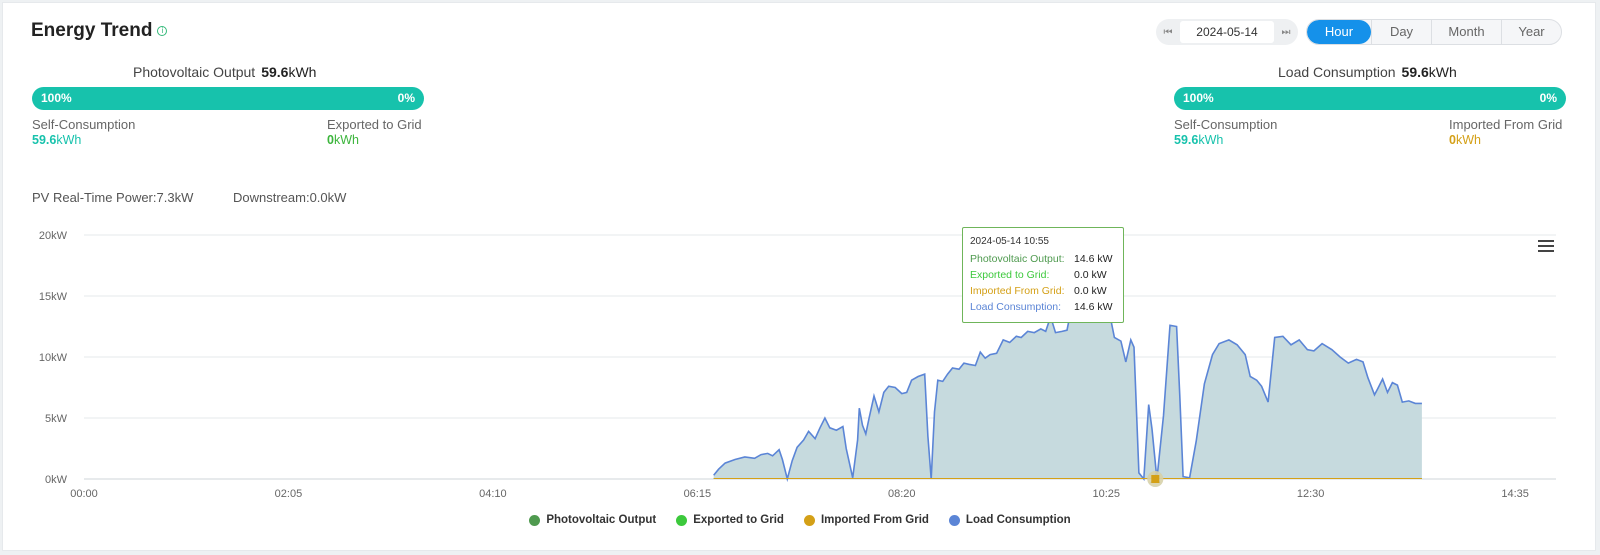 The height and width of the screenshot is (555, 1600). I want to click on legend-label: Imported From Grid, so click(874, 520).